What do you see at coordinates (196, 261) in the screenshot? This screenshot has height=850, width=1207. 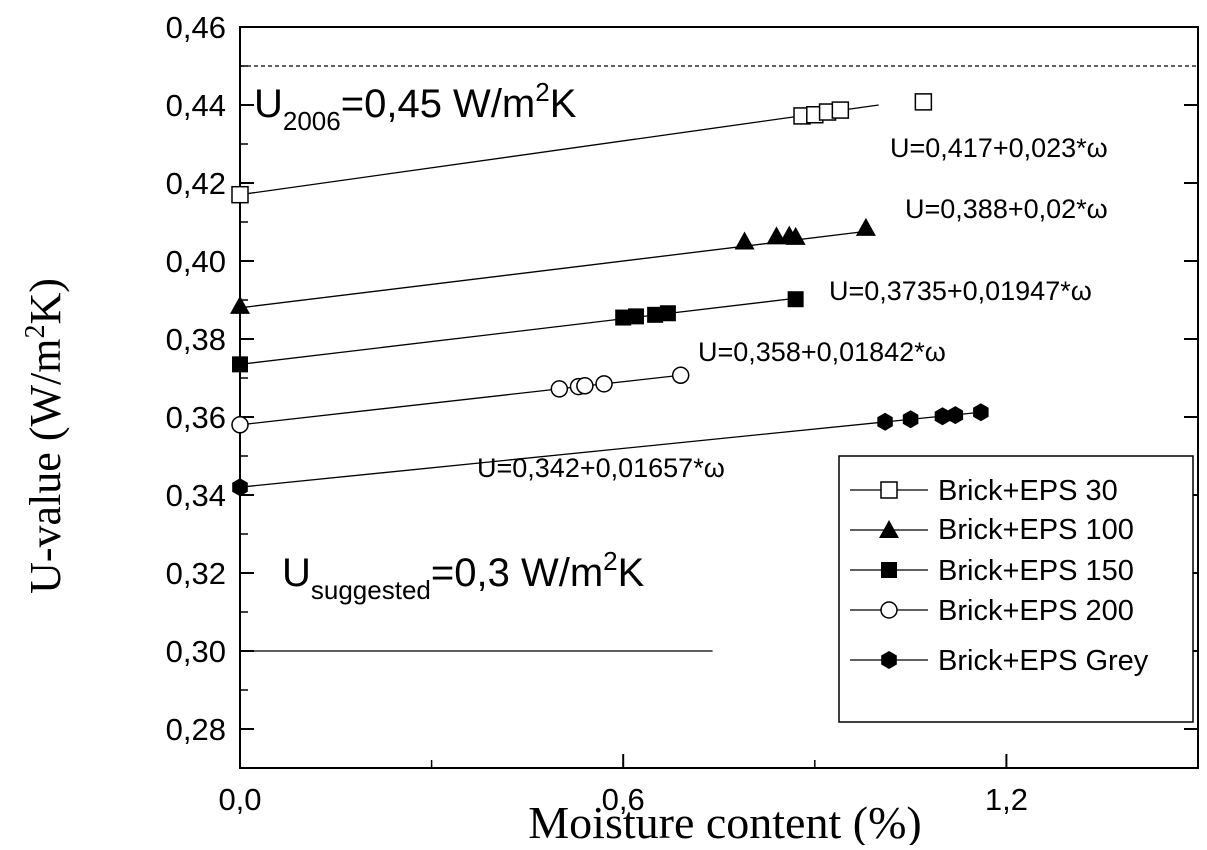 I see `y-tick-label: 0,40` at bounding box center [196, 261].